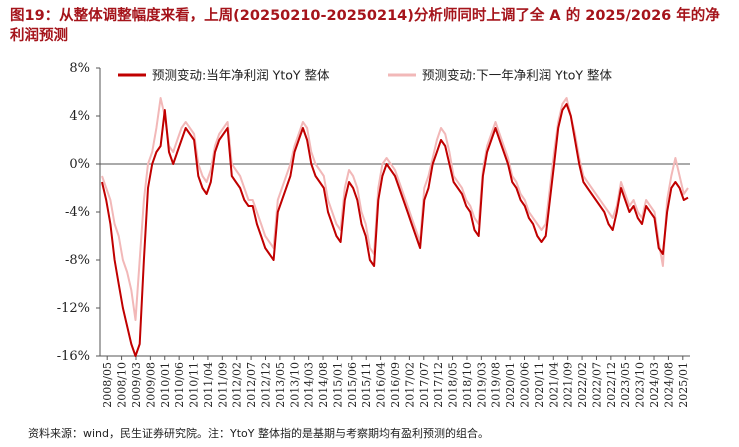 This screenshot has height=447, width=739. I want to click on y-tick-label: -8%, so click(77, 260).